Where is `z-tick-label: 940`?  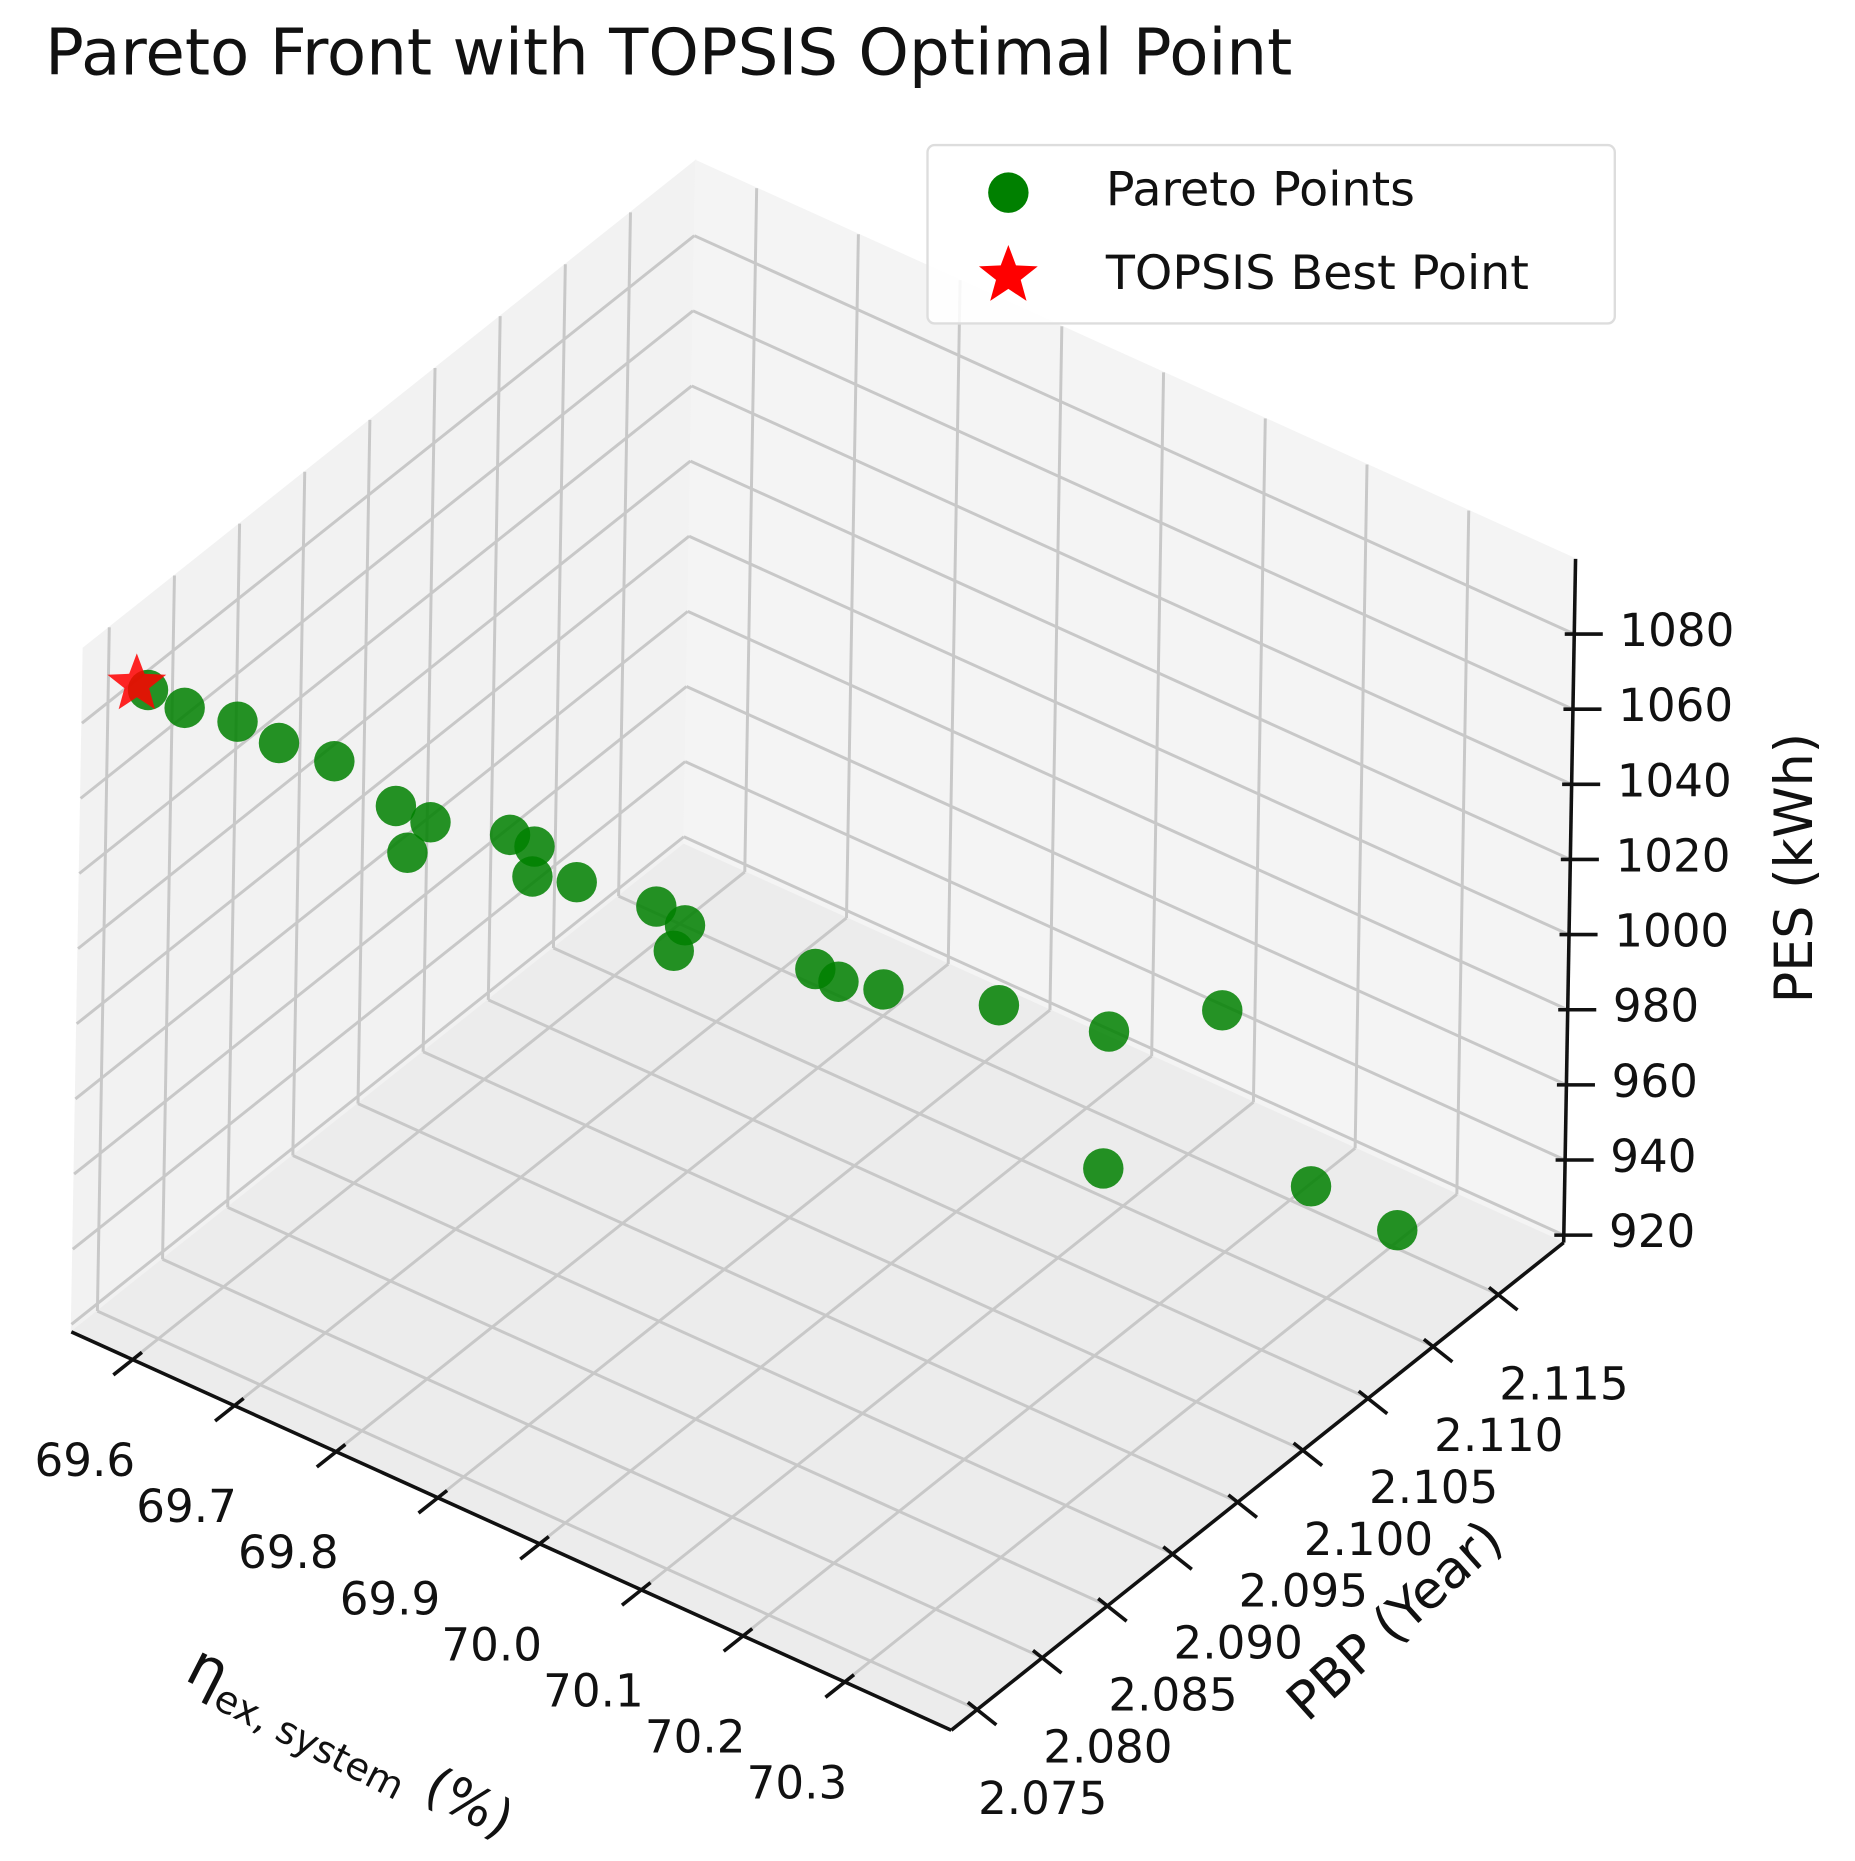 z-tick-label: 940 is located at coordinates (1653, 1156).